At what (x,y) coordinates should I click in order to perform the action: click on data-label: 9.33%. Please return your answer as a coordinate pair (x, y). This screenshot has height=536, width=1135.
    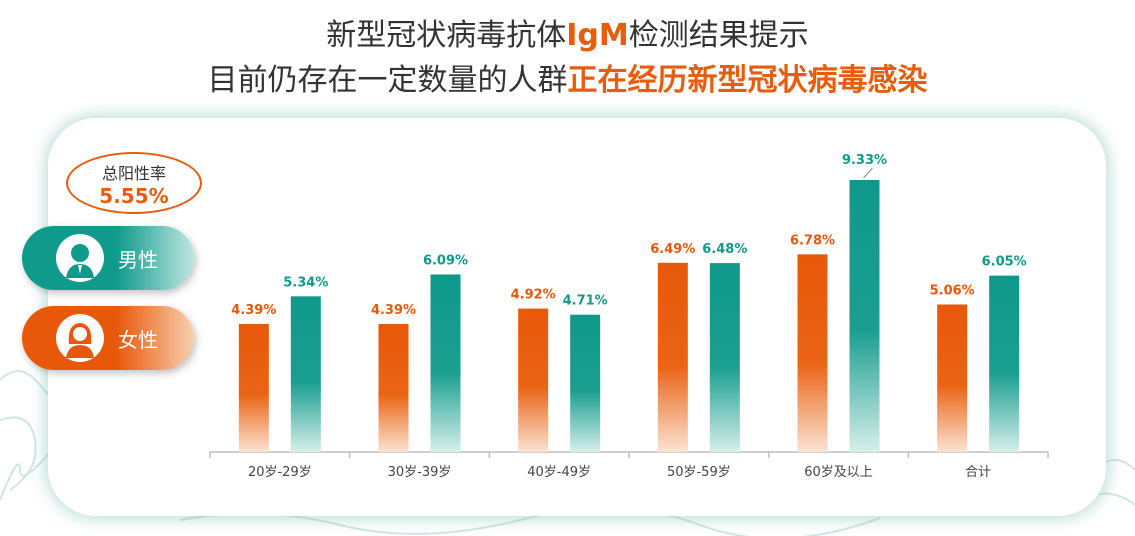
    Looking at the image, I should click on (864, 160).